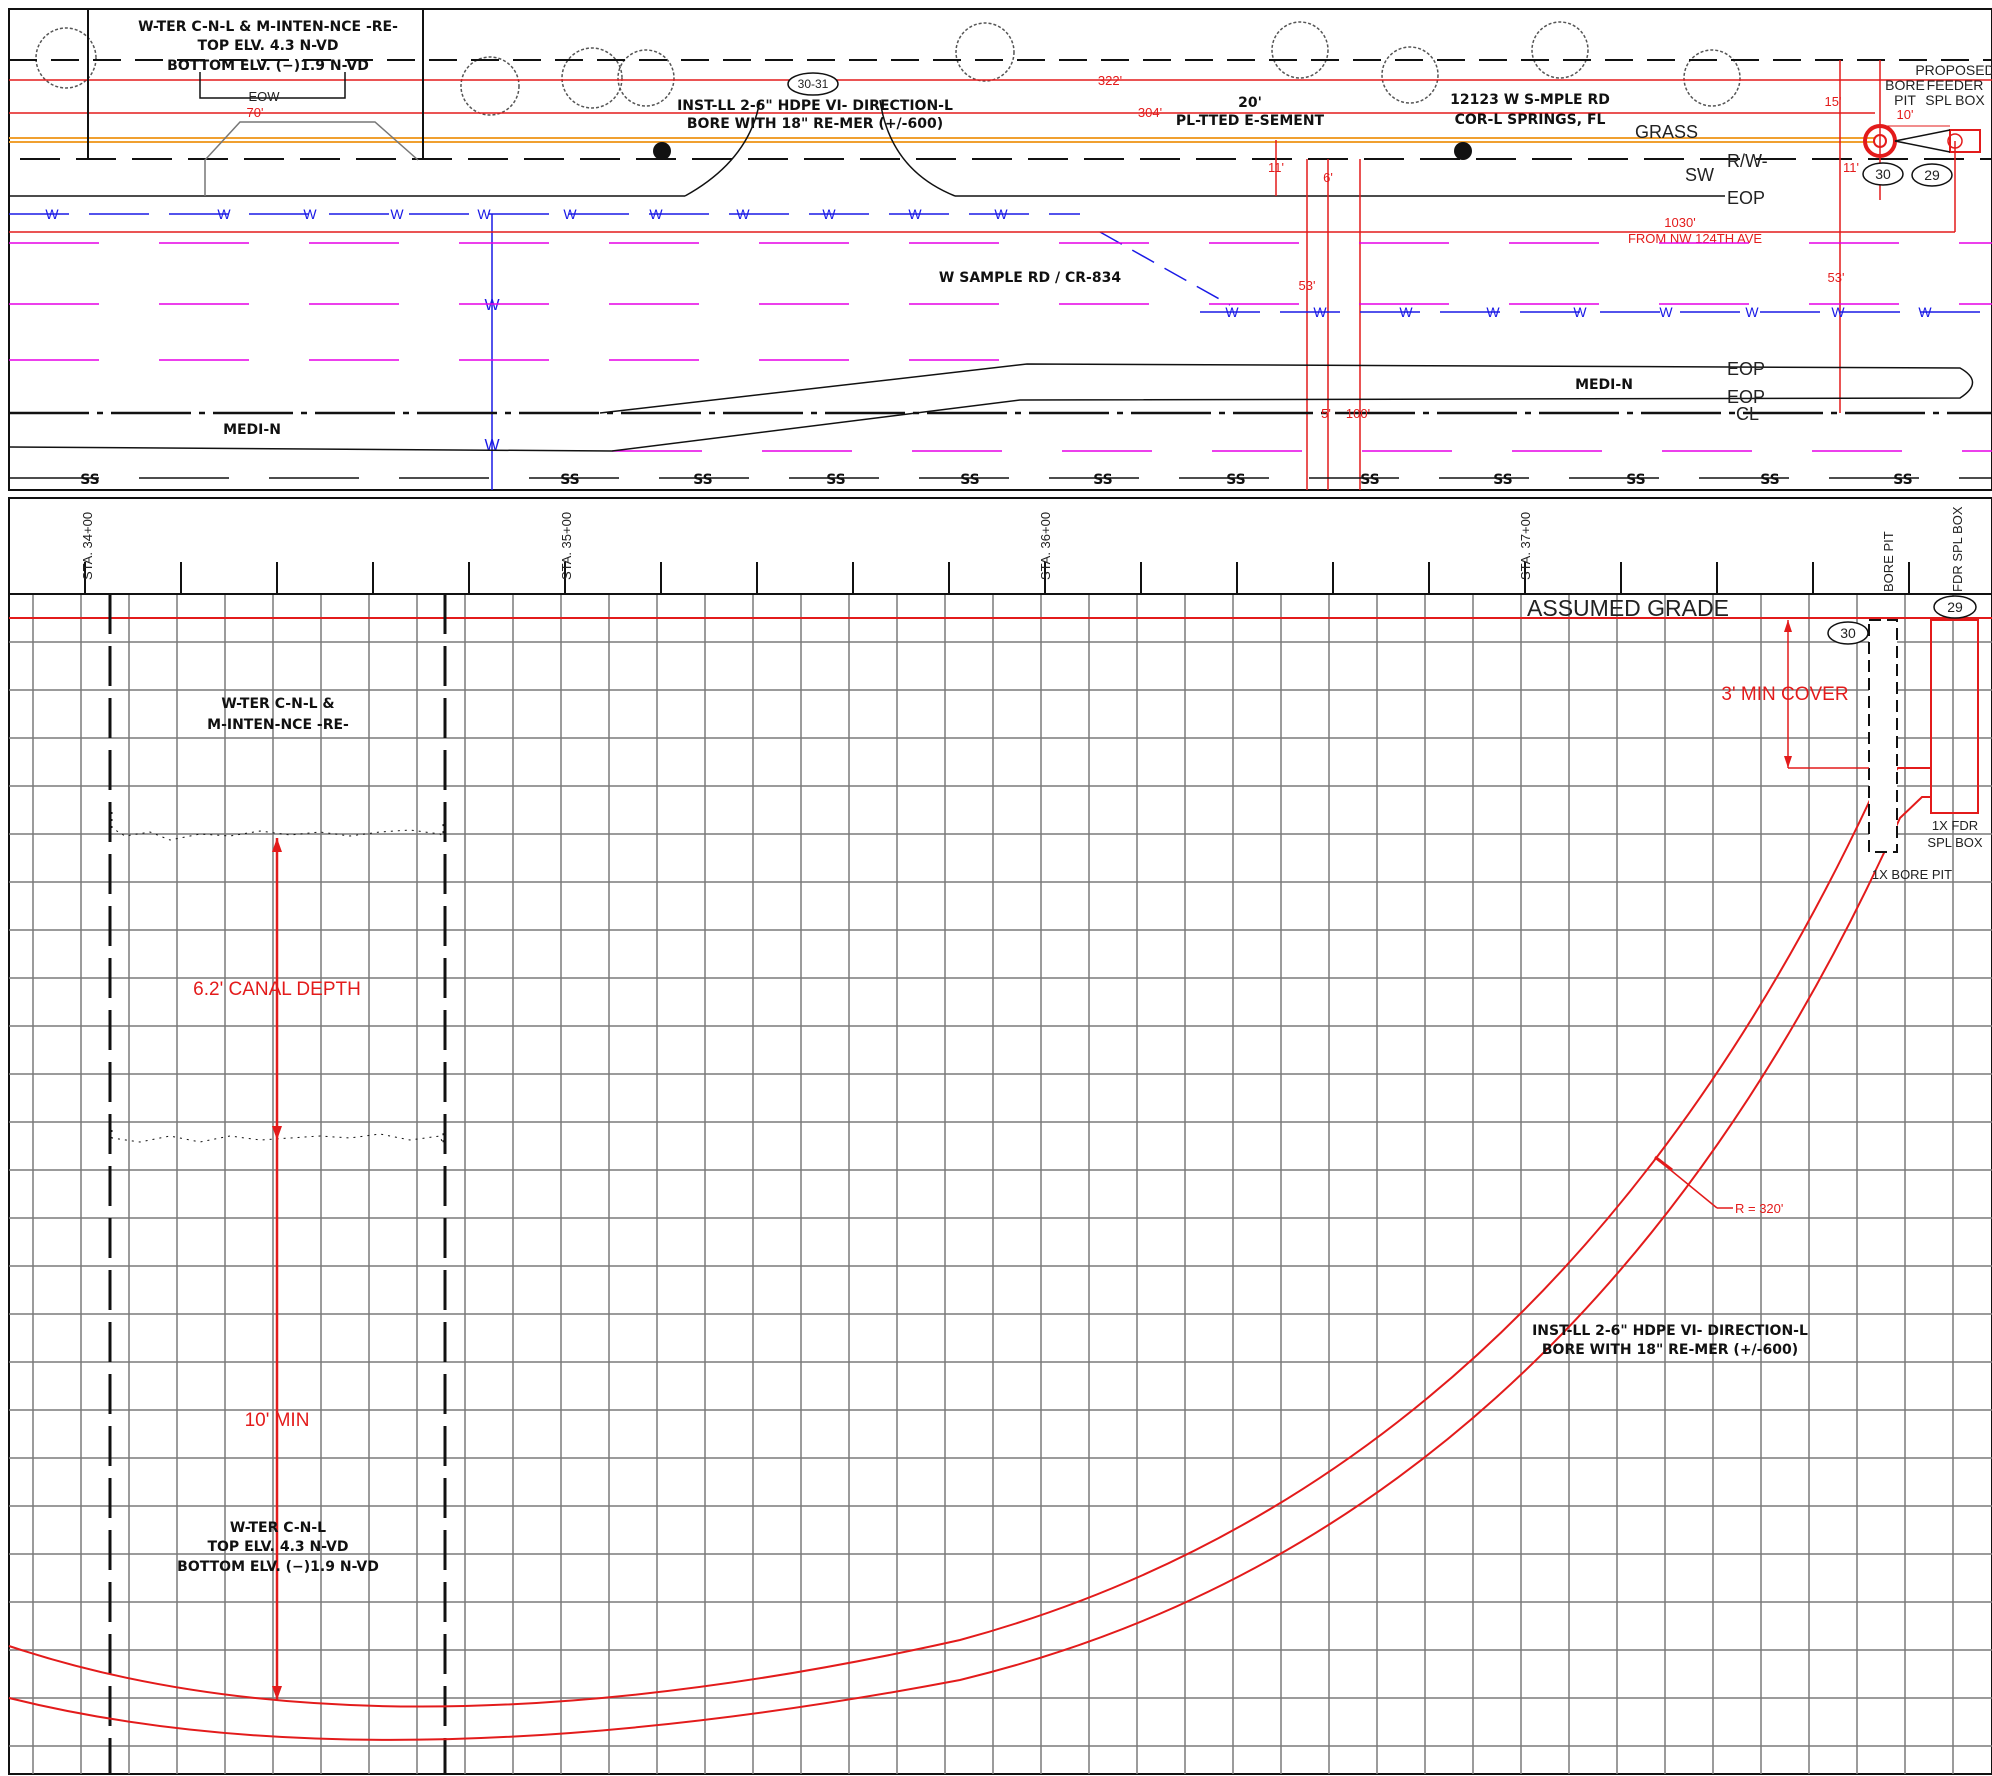  Describe the element at coordinates (1030, 278) in the screenshot. I see `road-name: W SAMPLE RD / CR-834` at that location.